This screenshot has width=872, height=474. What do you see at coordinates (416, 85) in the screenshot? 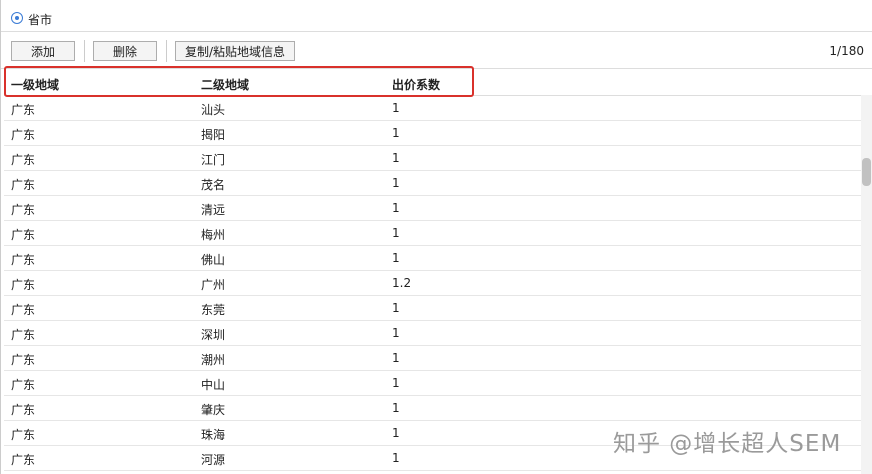
I see `column-header: 出价系数` at bounding box center [416, 85].